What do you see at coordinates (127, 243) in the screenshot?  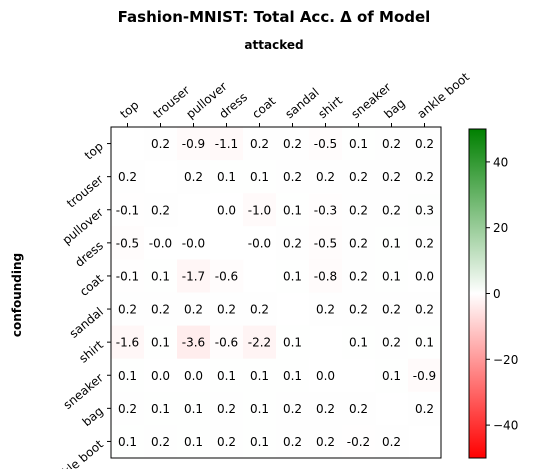 I see `cell-value-label: -0.5` at bounding box center [127, 243].